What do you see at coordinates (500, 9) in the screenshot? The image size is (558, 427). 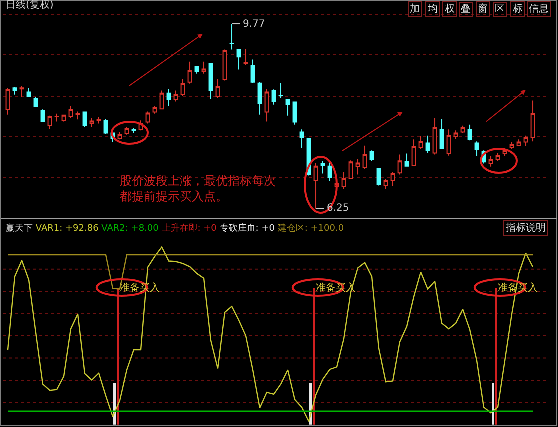 I see `text: 区` at bounding box center [500, 9].